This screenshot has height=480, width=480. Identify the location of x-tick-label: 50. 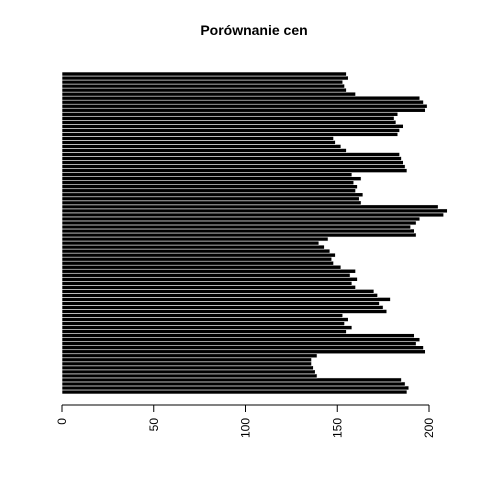
(154, 425).